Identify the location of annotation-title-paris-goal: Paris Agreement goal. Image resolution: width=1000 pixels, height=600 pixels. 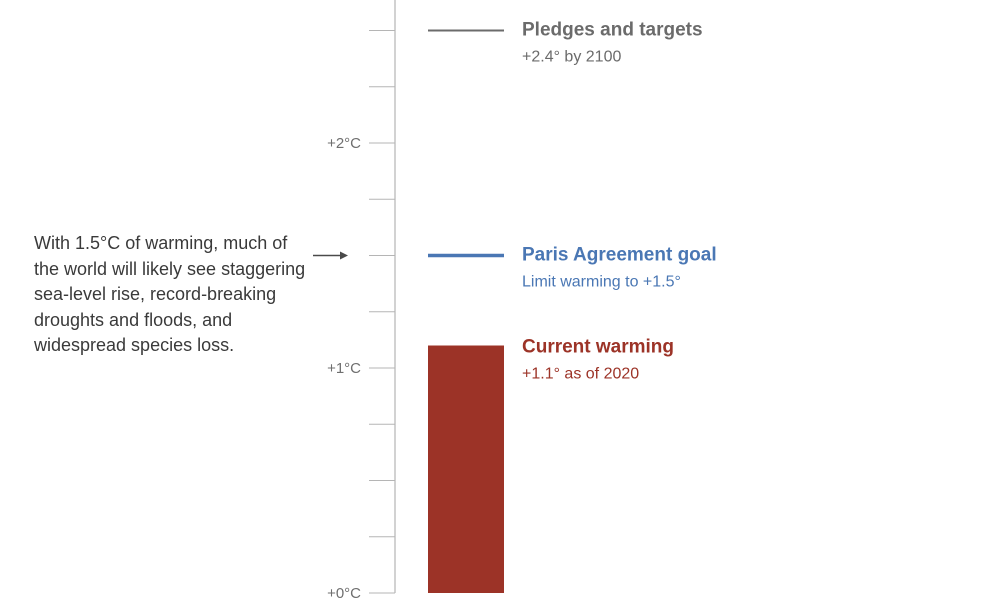
(619, 255).